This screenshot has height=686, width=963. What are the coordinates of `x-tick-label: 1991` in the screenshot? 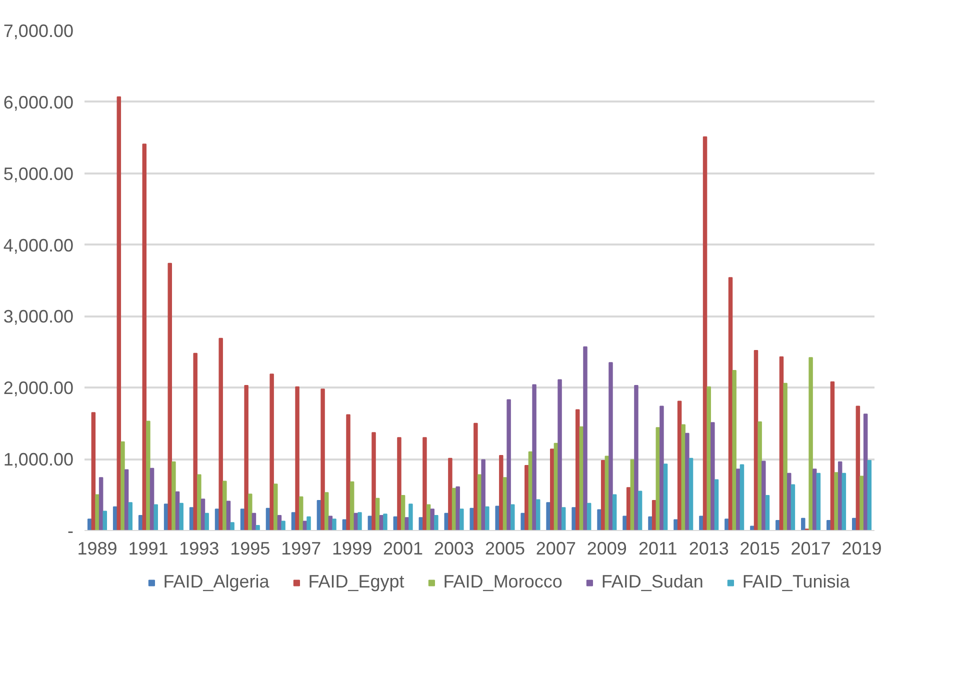 It's located at (148, 548).